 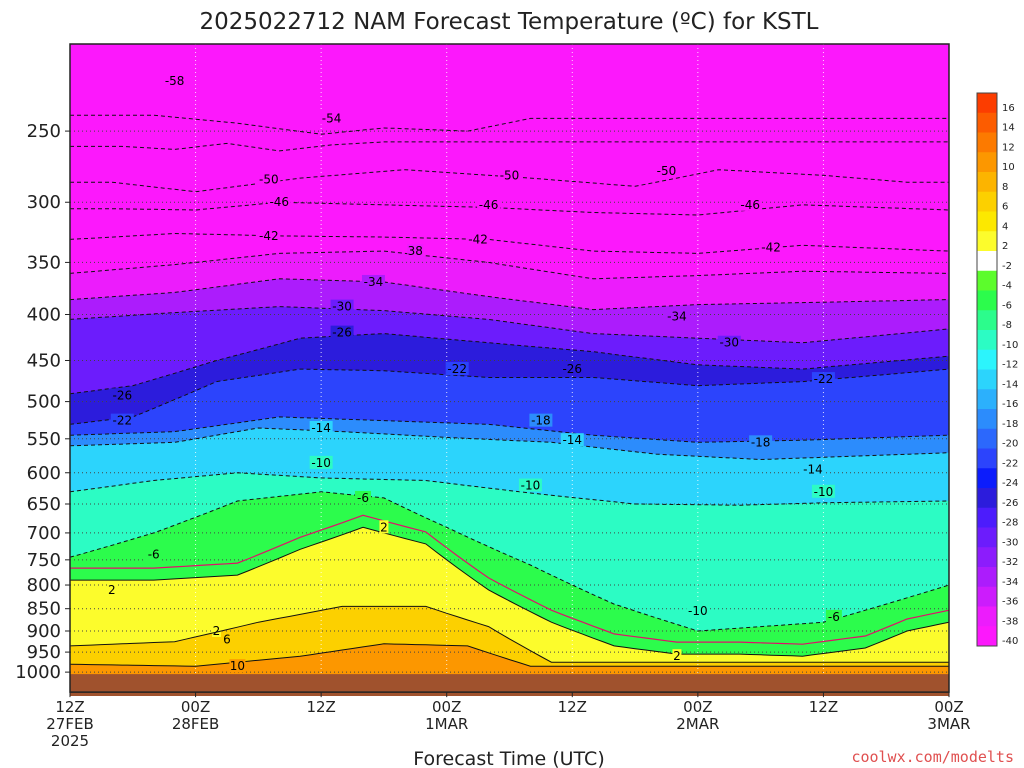 I want to click on colorbar-tick-label: -2, so click(x=1007, y=266).